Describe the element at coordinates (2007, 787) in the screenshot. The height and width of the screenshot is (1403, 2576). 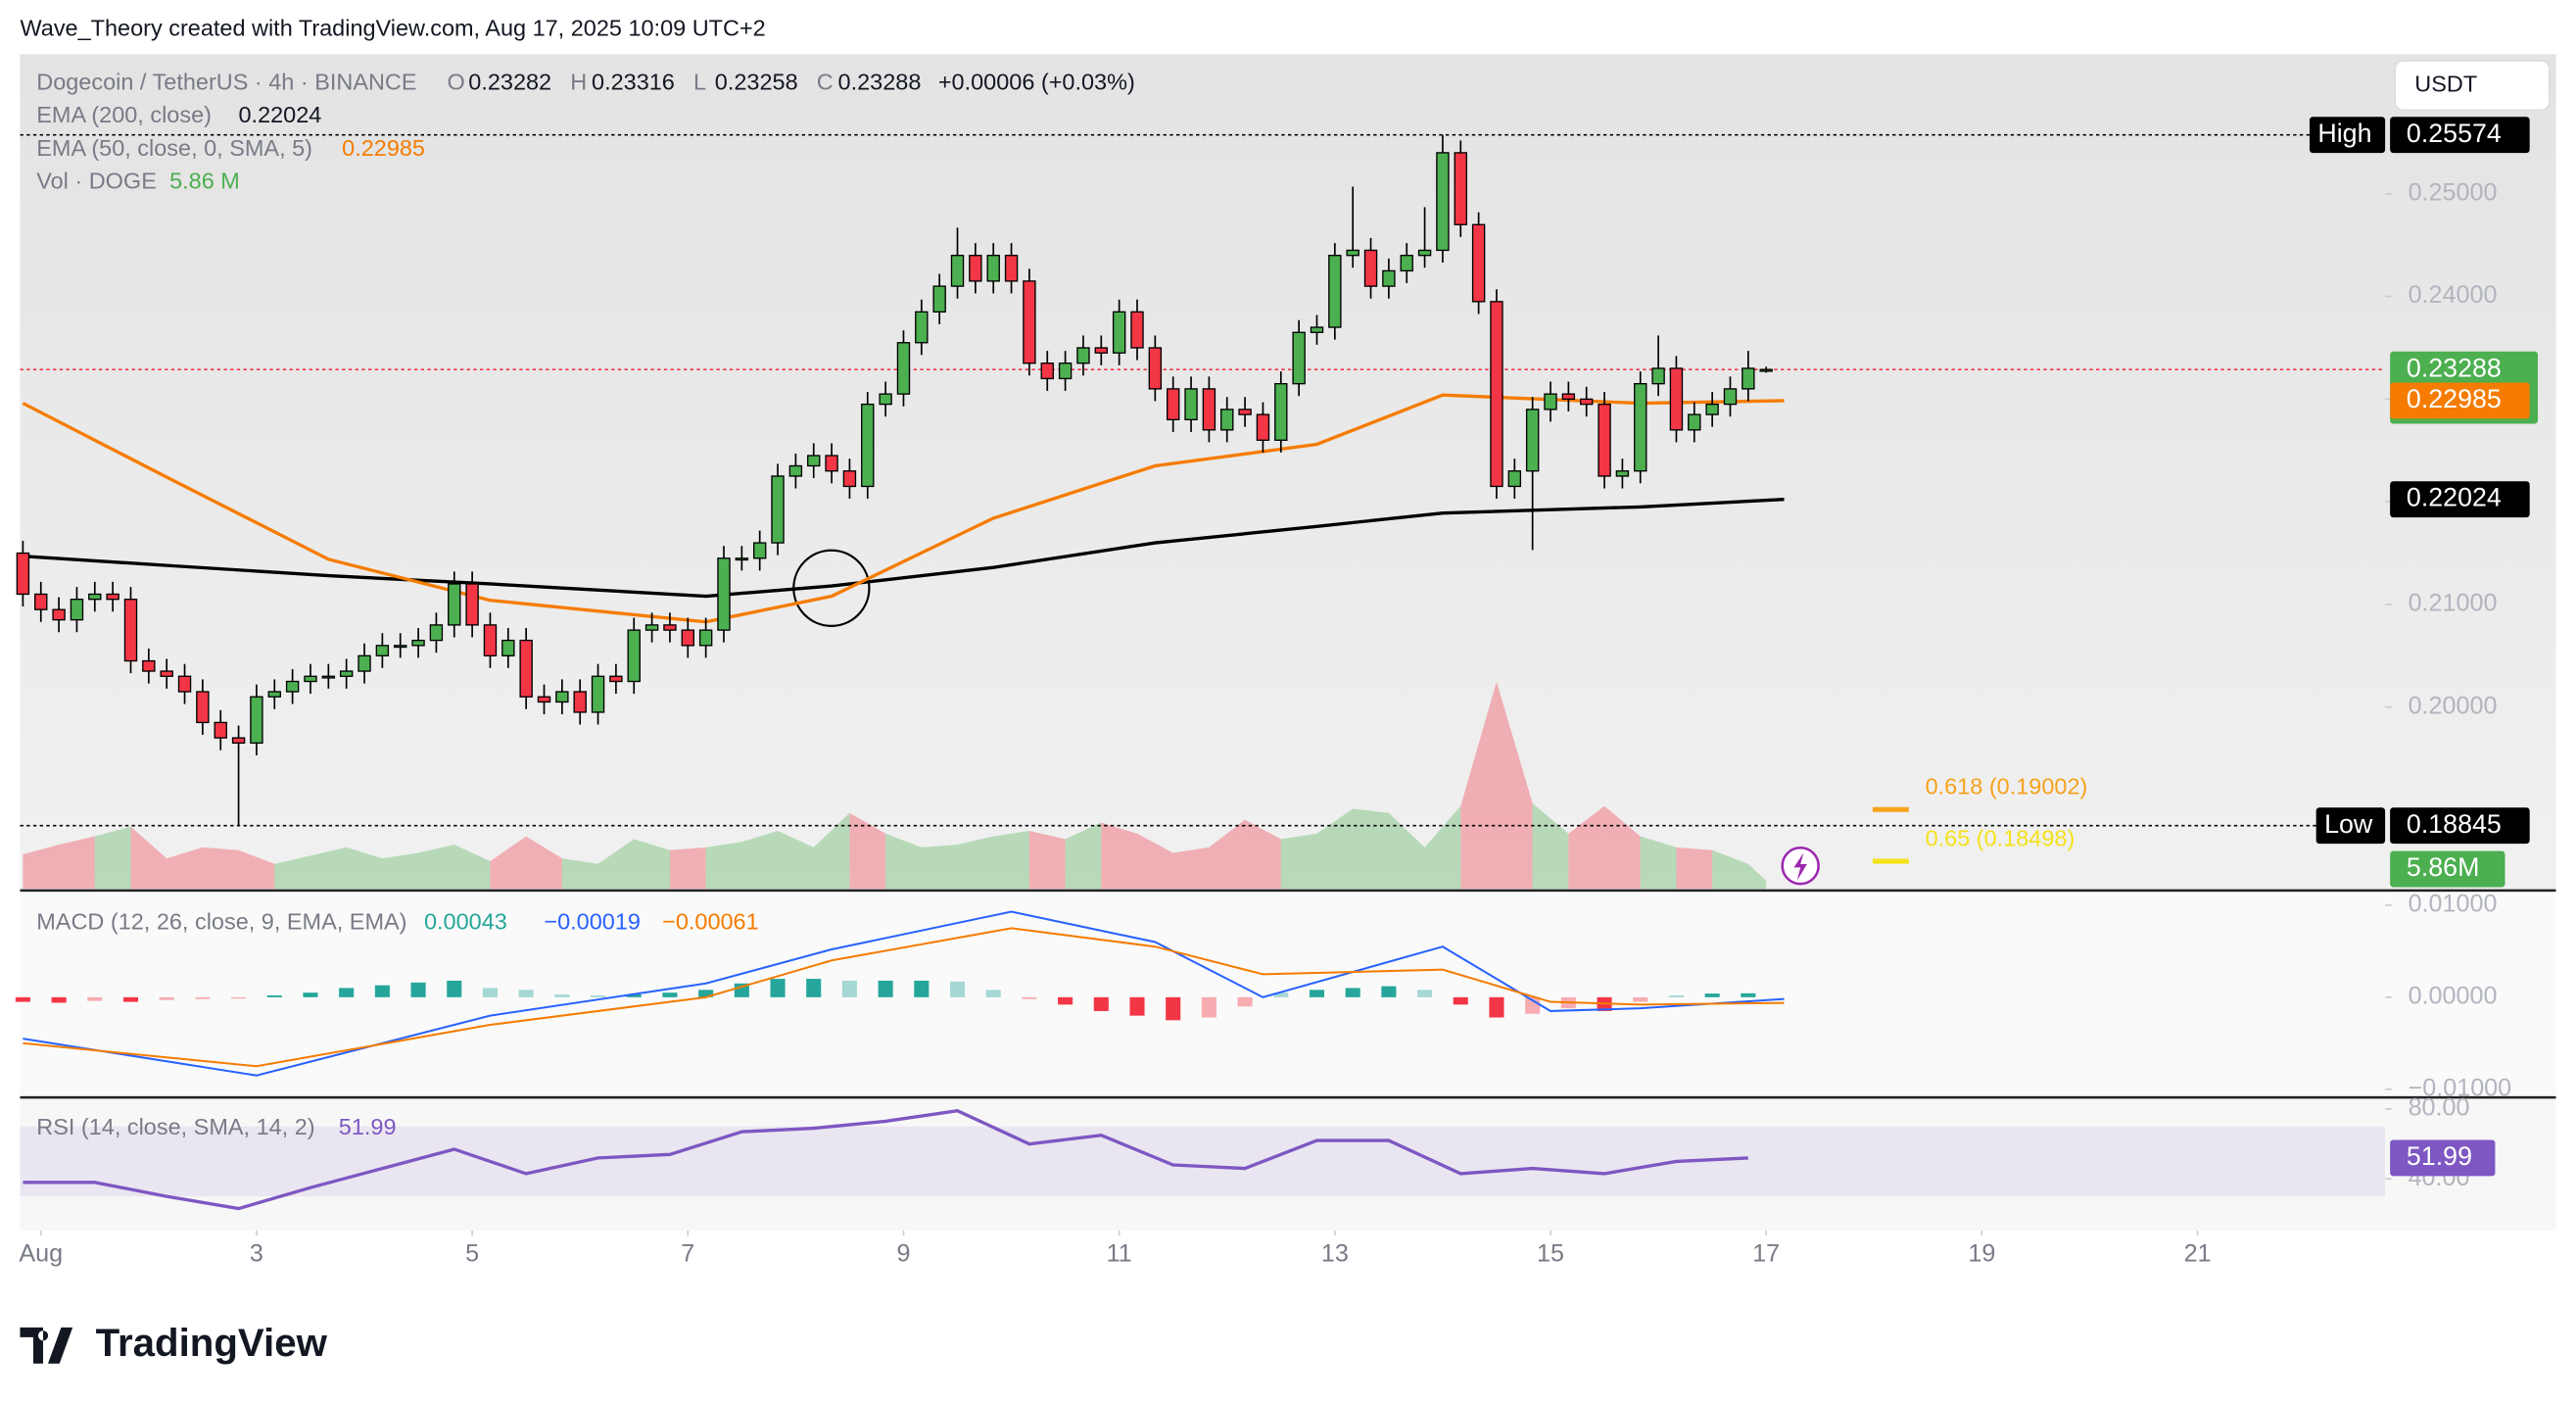
I see `fib-label: 0.618 (0.19002)` at that location.